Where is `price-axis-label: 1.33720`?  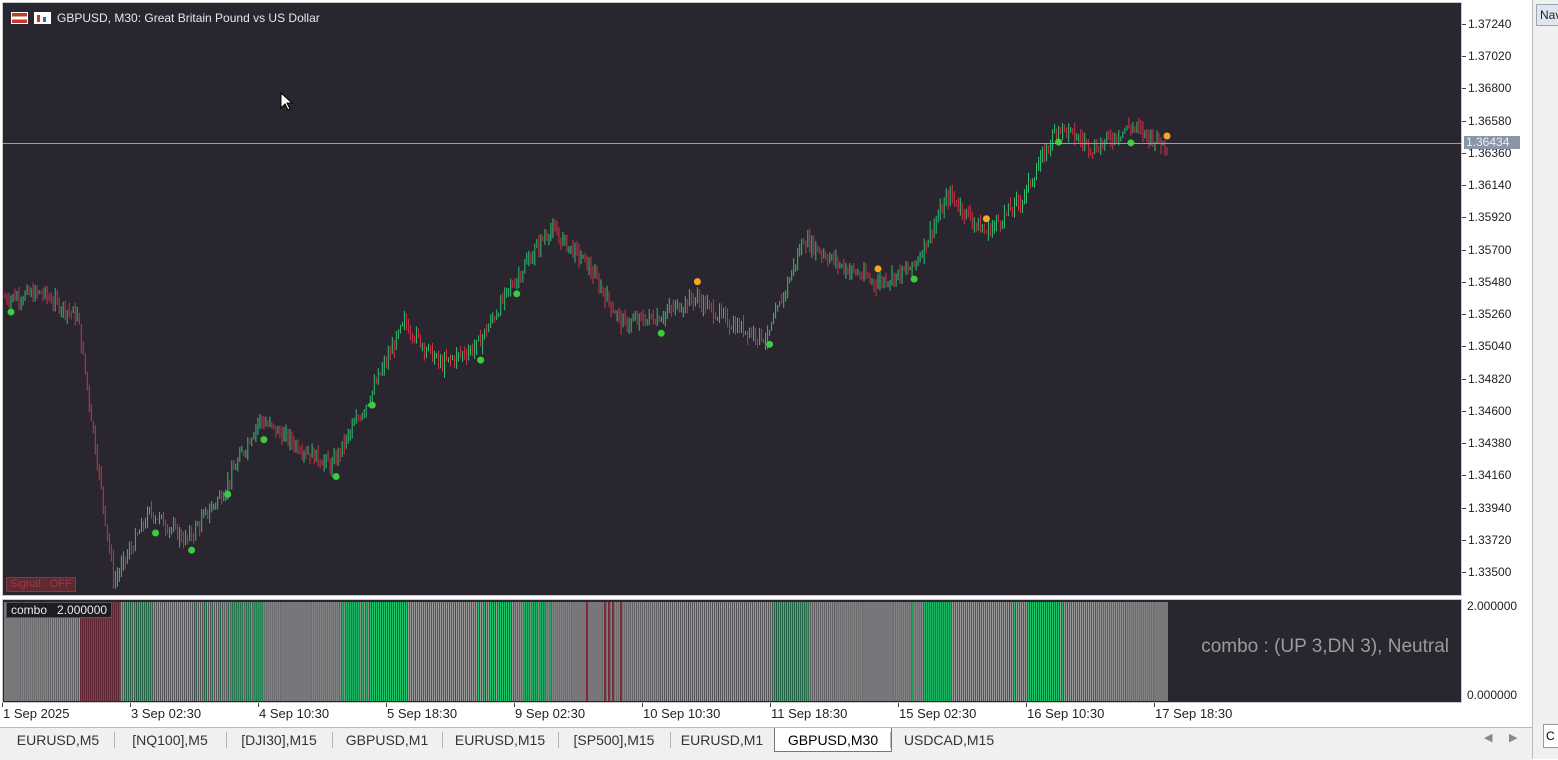 price-axis-label: 1.33720 is located at coordinates (1490, 539).